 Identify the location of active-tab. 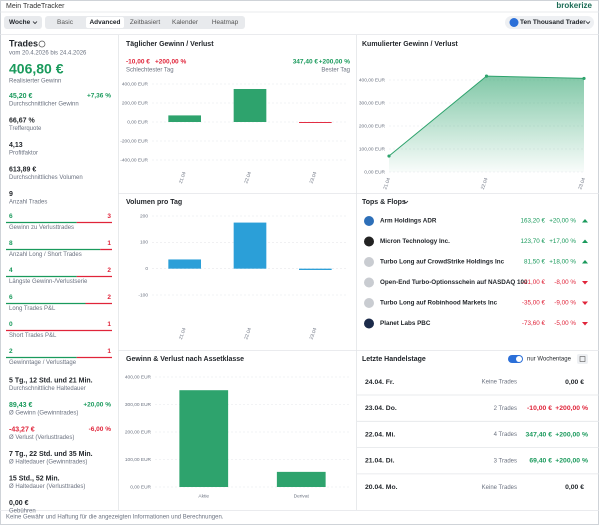
(105, 22).